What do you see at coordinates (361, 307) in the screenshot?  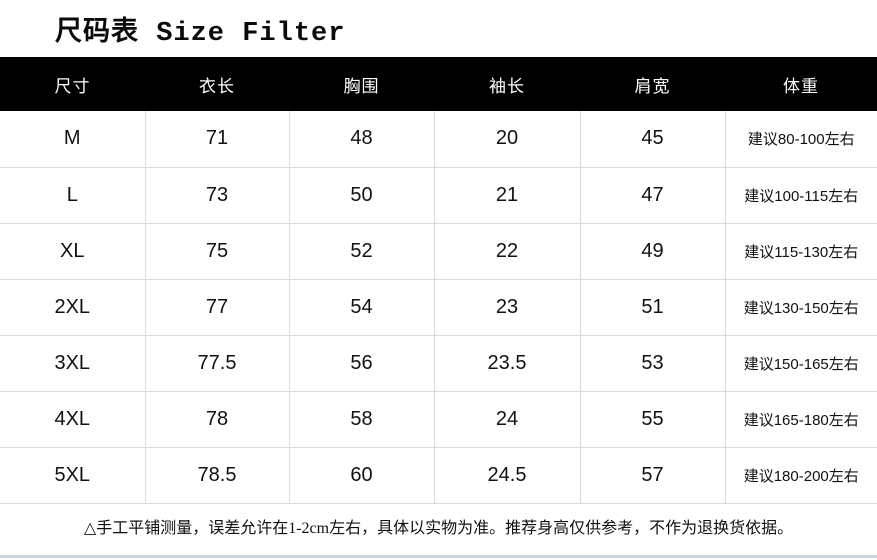 I see `chest-cell: 54` at bounding box center [361, 307].